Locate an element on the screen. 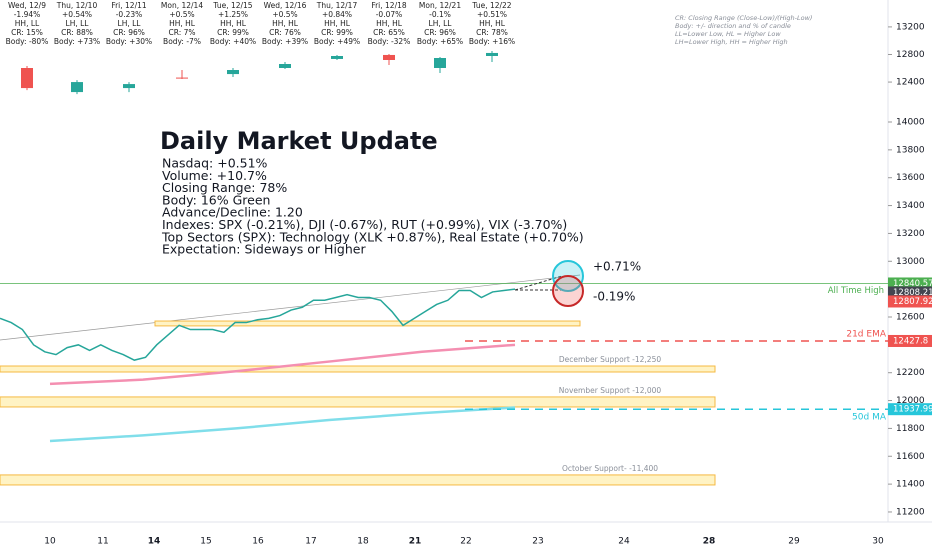 The height and width of the screenshot is (550, 932). note-line: Closing Range: 78% is located at coordinates (224, 187).